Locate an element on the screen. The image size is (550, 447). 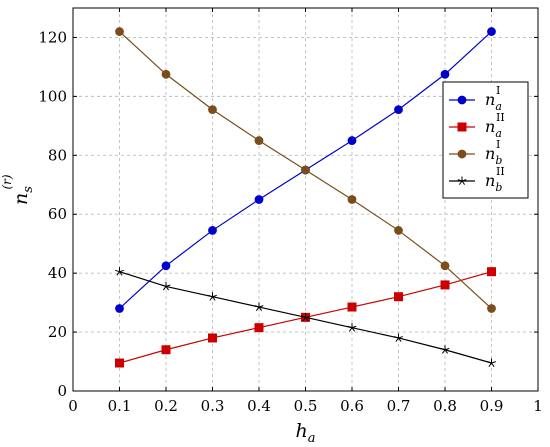
x-tick-label: 1 is located at coordinates (538, 406).